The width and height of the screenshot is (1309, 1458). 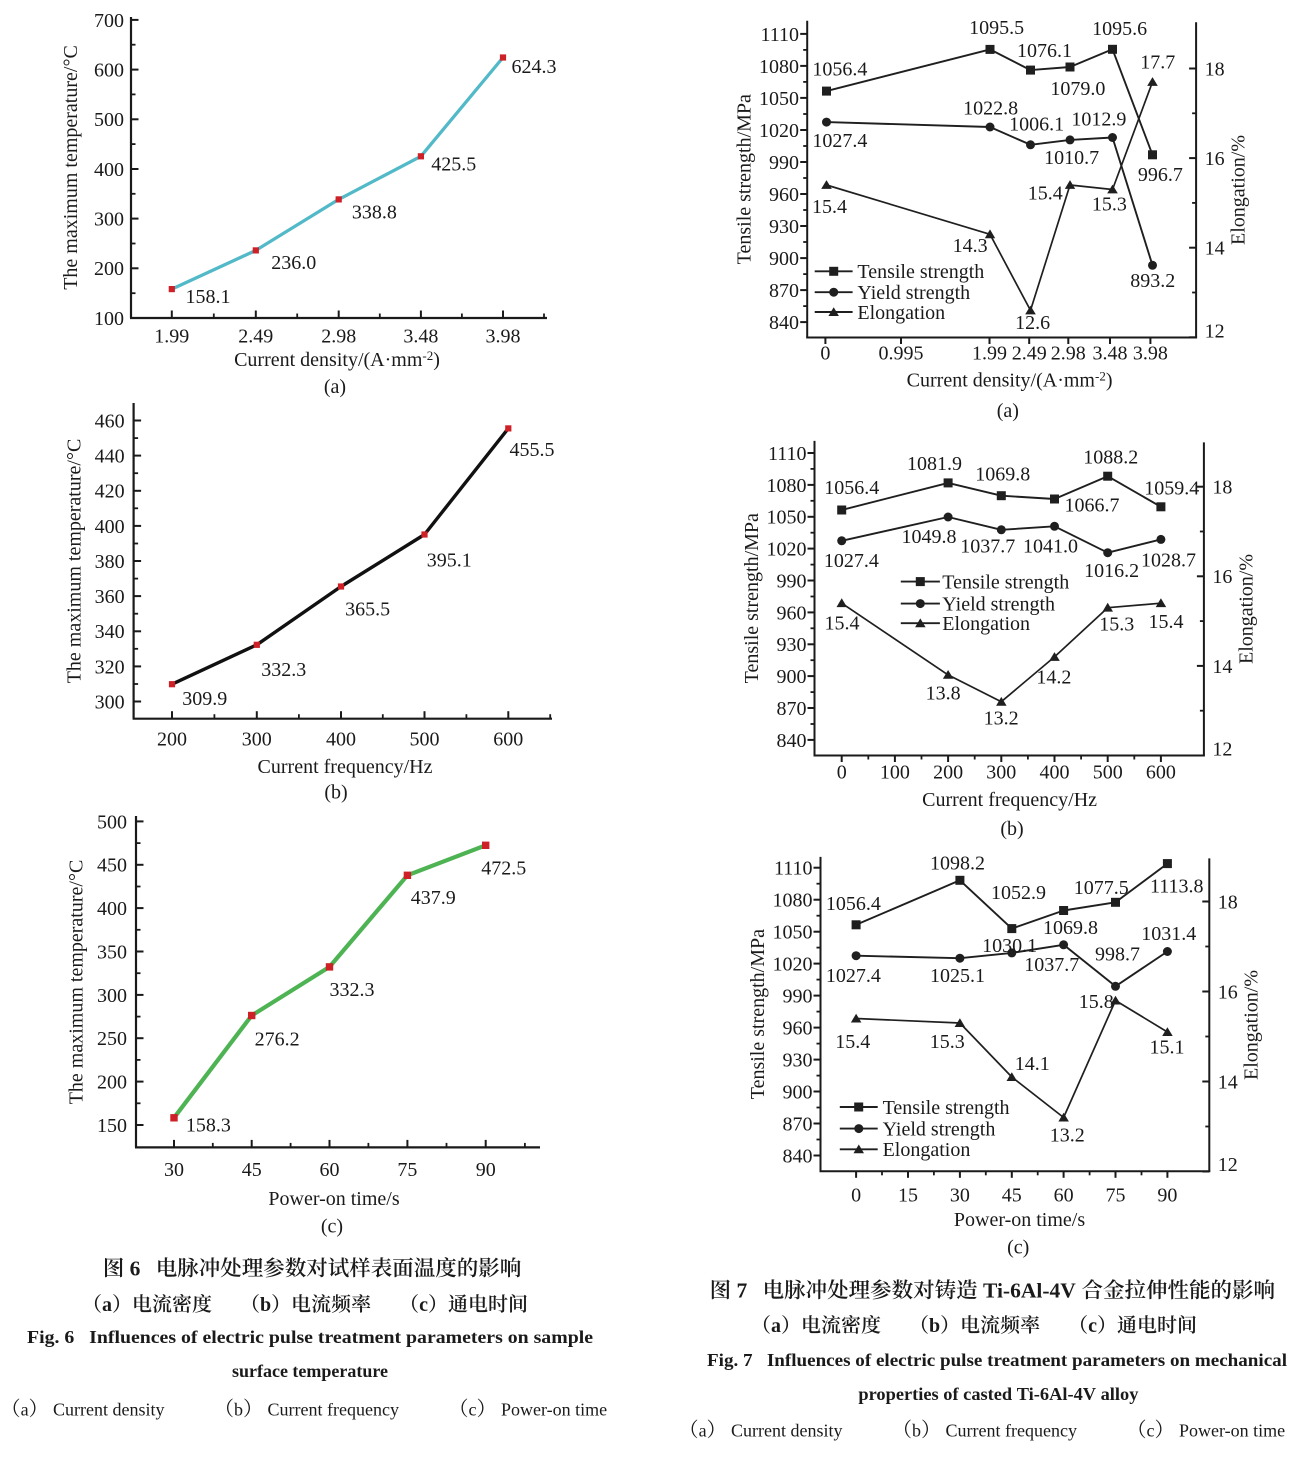 I want to click on svg-text: 14.1, so click(x=1032, y=1064).